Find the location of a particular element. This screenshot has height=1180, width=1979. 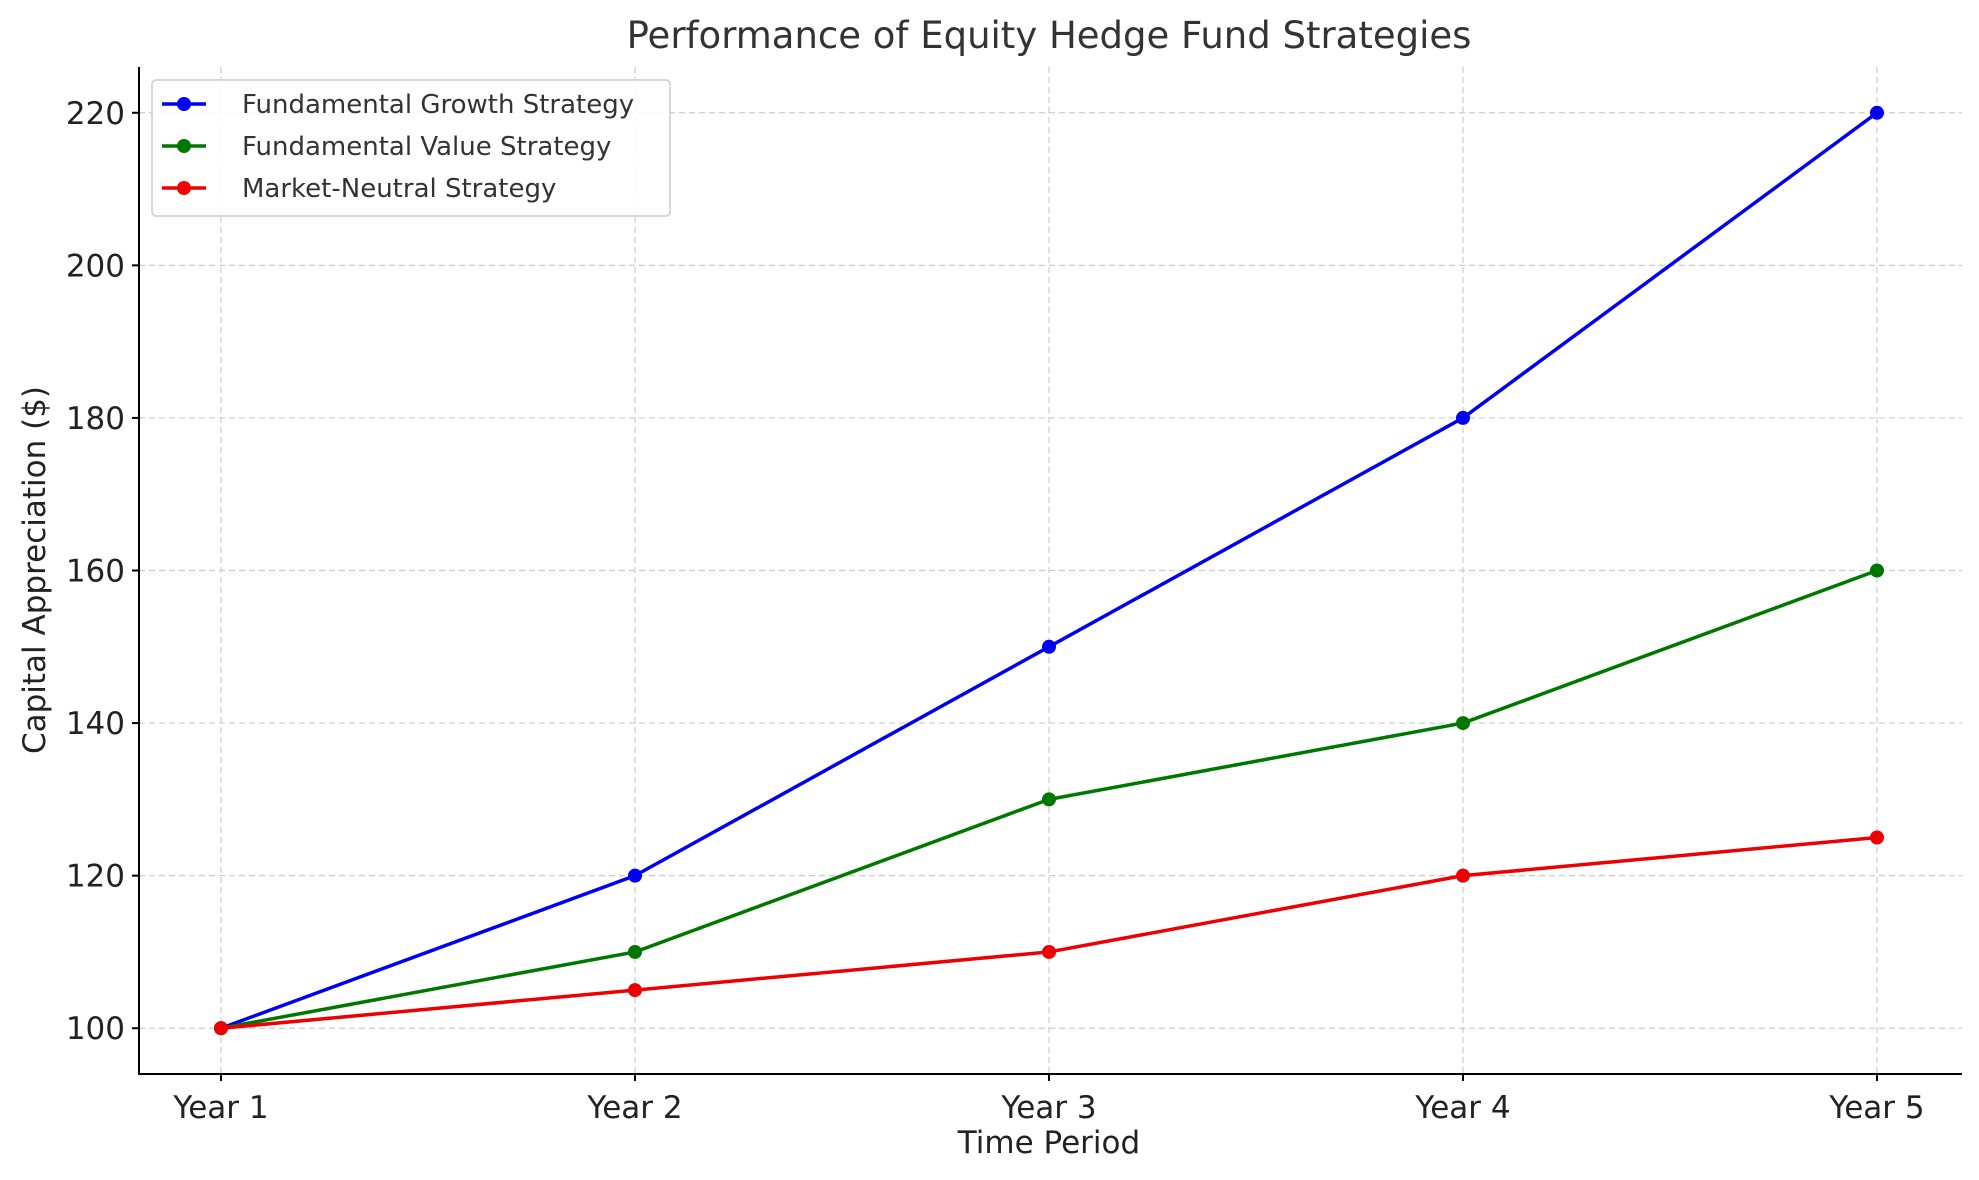

y-tick-label: 140 is located at coordinates (95, 724).